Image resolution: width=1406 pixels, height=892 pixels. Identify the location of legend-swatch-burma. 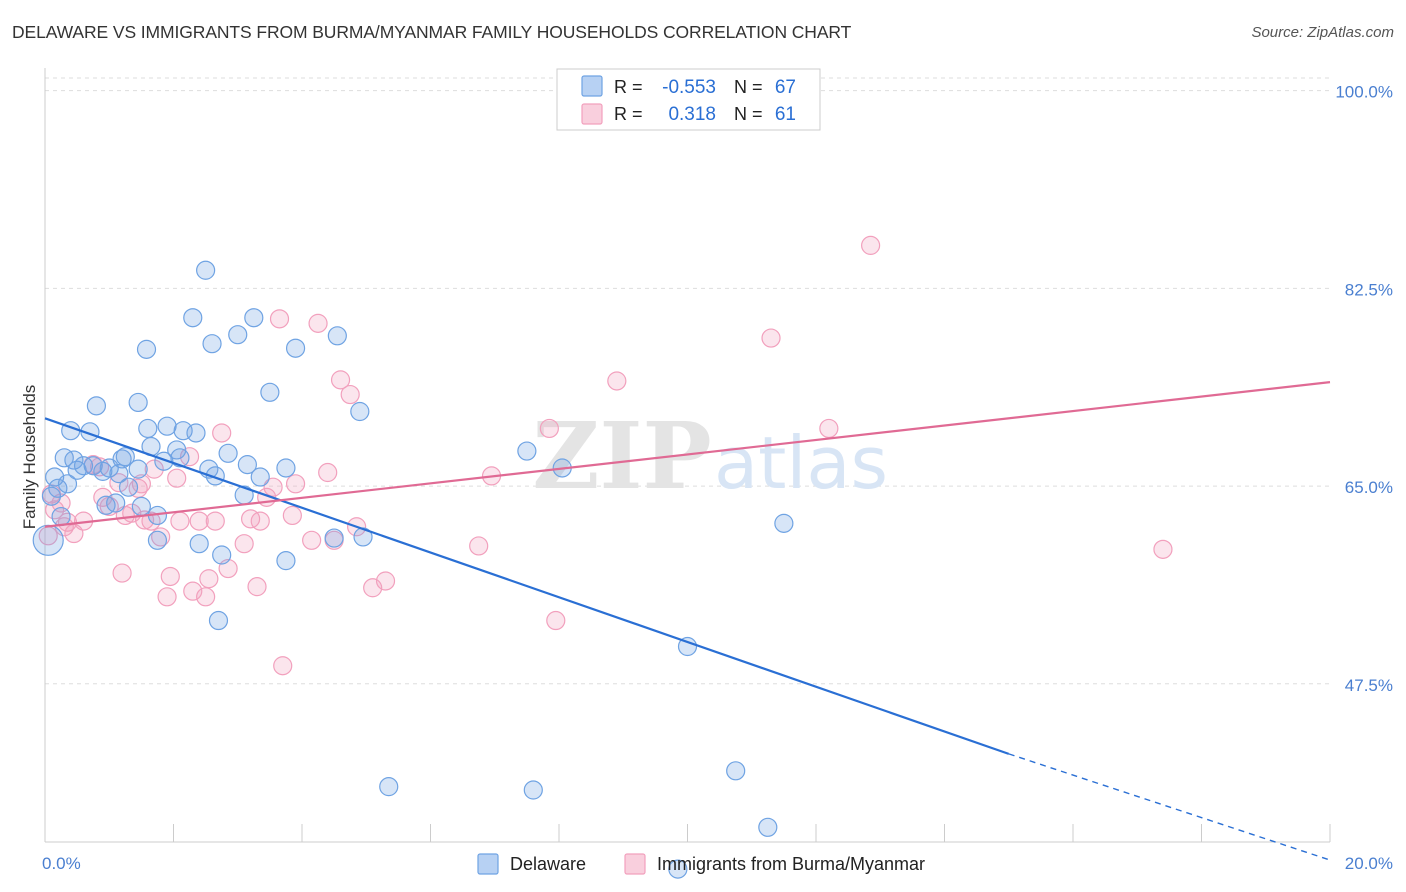
(635, 864).